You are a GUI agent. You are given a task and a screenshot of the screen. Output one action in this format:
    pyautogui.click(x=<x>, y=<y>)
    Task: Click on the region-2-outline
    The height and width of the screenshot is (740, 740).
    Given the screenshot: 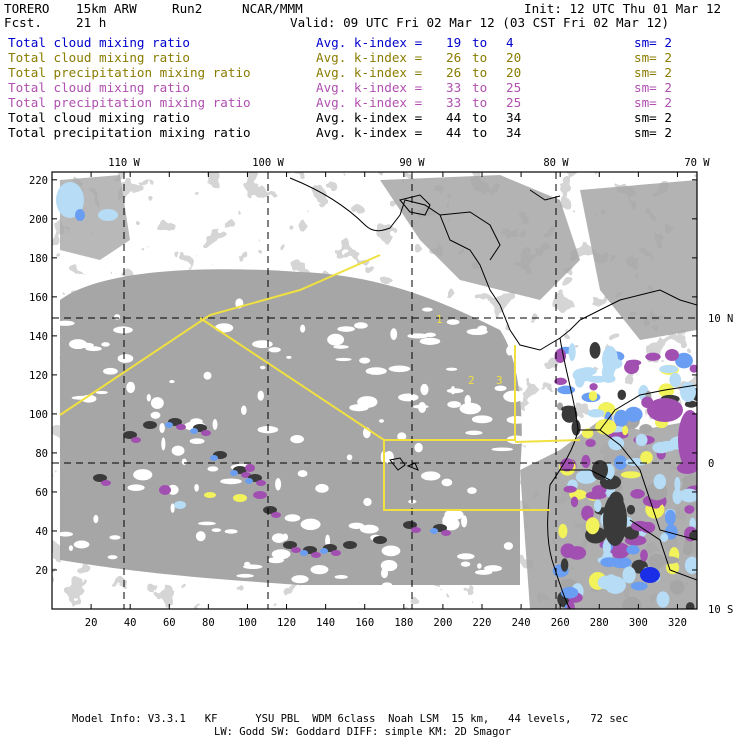 What is the action you would take?
    pyautogui.click(x=374, y=414)
    